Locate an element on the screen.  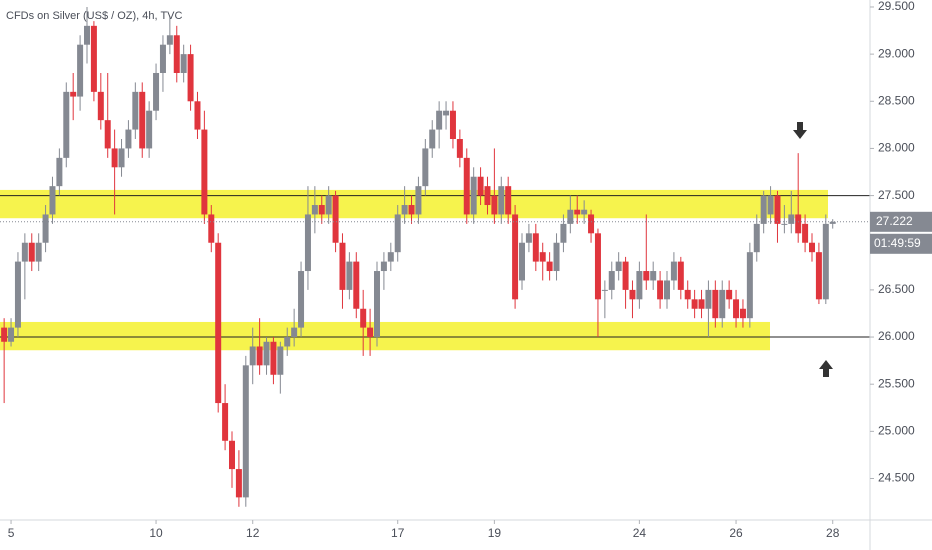
up-arrow is located at coordinates (826, 368).